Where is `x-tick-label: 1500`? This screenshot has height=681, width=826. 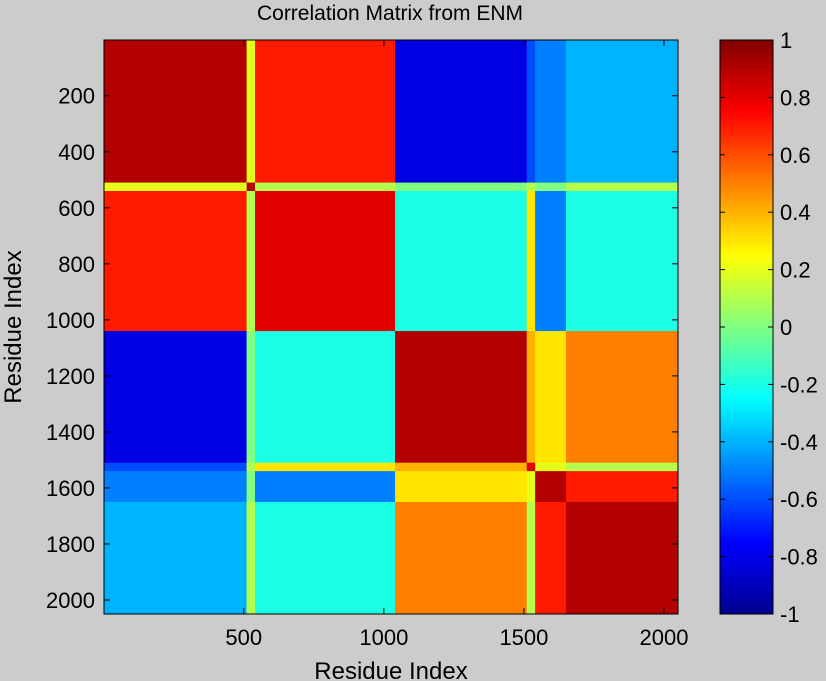
x-tick-label: 1500 is located at coordinates (523, 637).